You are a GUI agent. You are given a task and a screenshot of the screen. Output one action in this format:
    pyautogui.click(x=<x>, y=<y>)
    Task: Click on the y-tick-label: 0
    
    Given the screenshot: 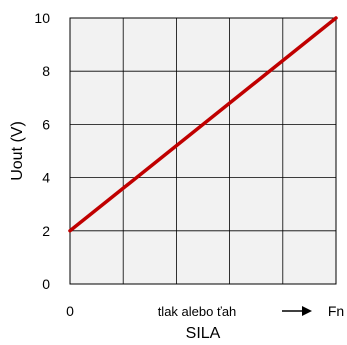 What is the action you would take?
    pyautogui.click(x=46, y=284)
    